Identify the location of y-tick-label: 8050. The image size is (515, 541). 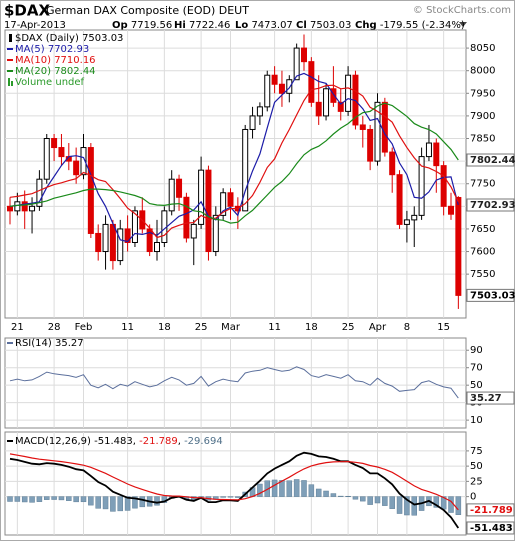
(482, 48).